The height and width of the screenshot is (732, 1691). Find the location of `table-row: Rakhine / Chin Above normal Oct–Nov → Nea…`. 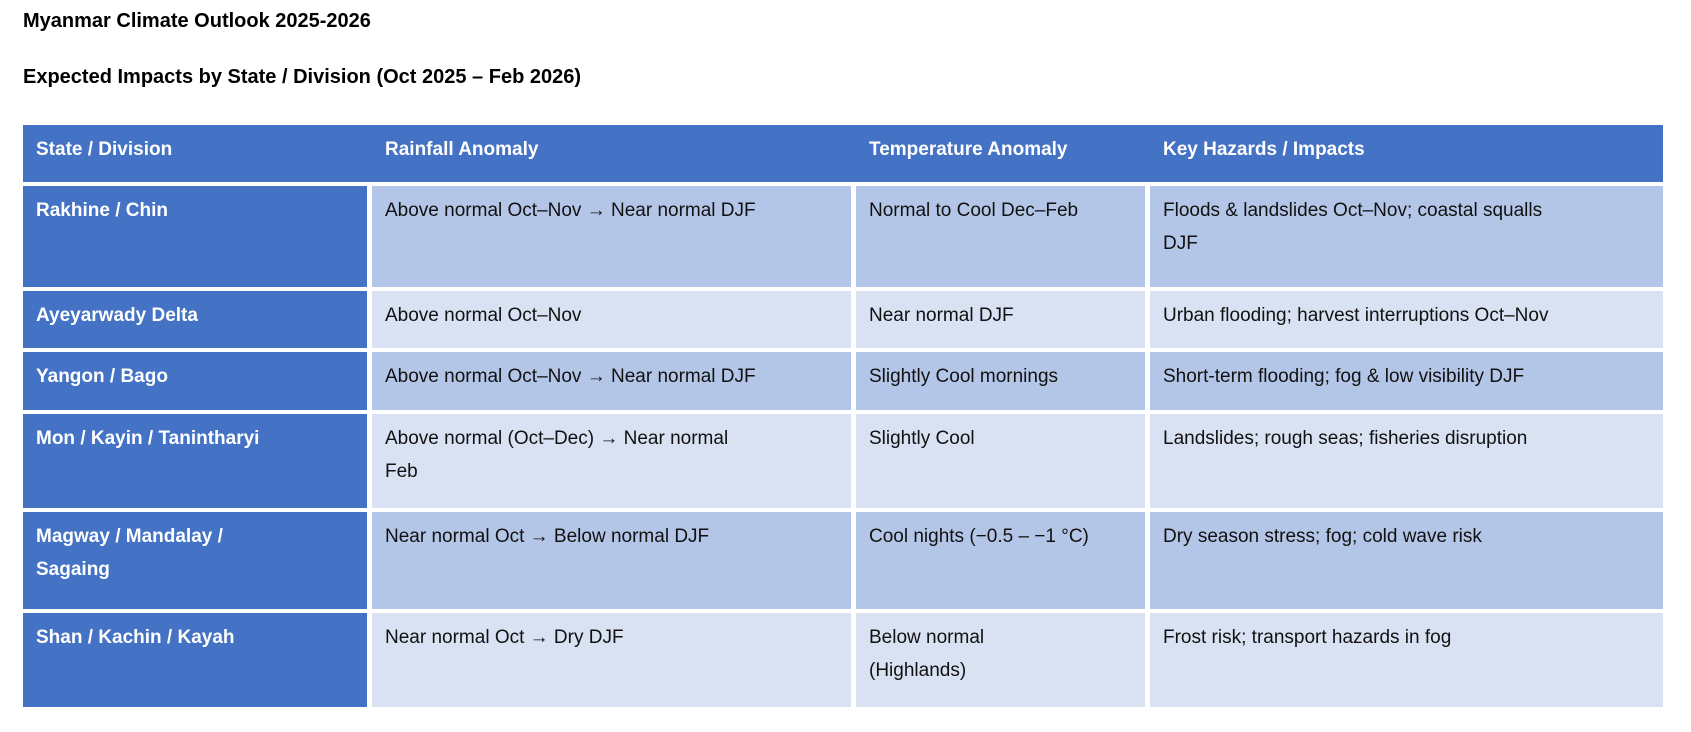

table-row: Rakhine / Chin Above normal Oct–Nov → Nea… is located at coordinates (843, 236).